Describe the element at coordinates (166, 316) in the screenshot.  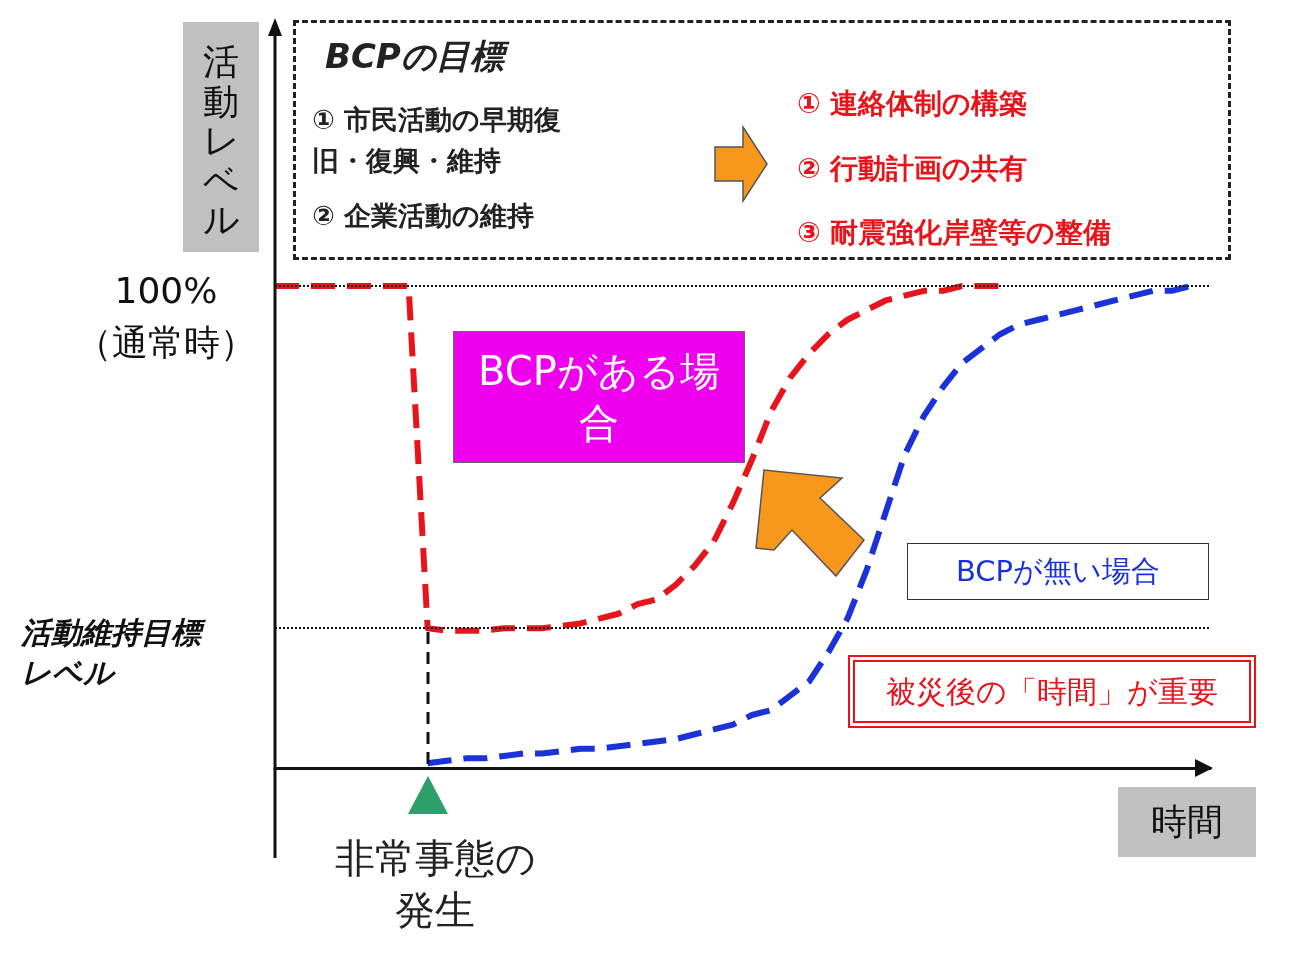
I see `ref-line-label: 100% （通常時）` at that location.